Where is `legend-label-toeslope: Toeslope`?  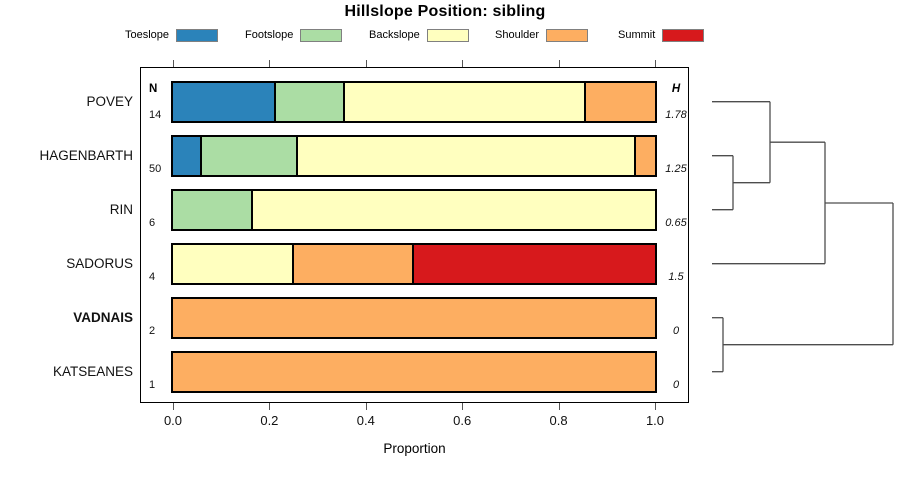 legend-label-toeslope: Toeslope is located at coordinates (147, 35).